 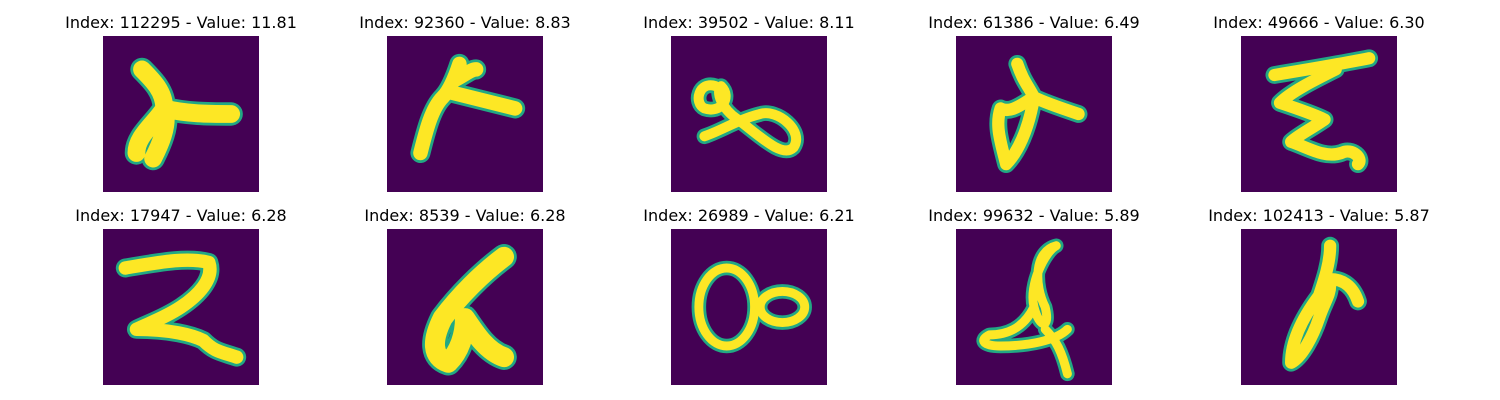 I want to click on image-title: Index: 102413 - Value: 5.87, so click(x=1319, y=215).